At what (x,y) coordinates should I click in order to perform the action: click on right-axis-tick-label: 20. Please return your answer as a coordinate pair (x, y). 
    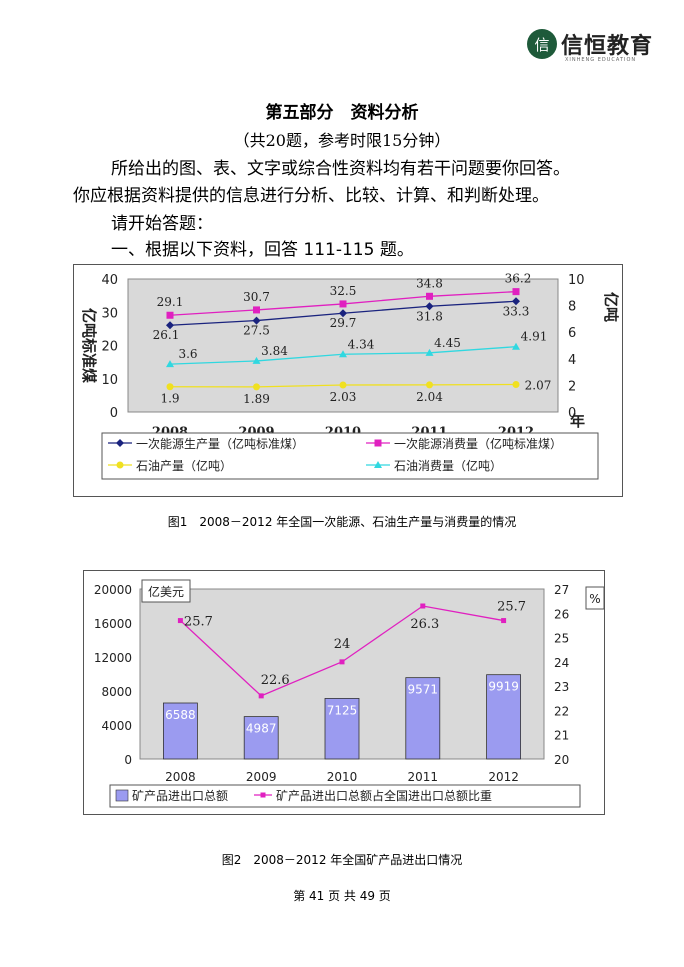
    Looking at the image, I should click on (561, 760).